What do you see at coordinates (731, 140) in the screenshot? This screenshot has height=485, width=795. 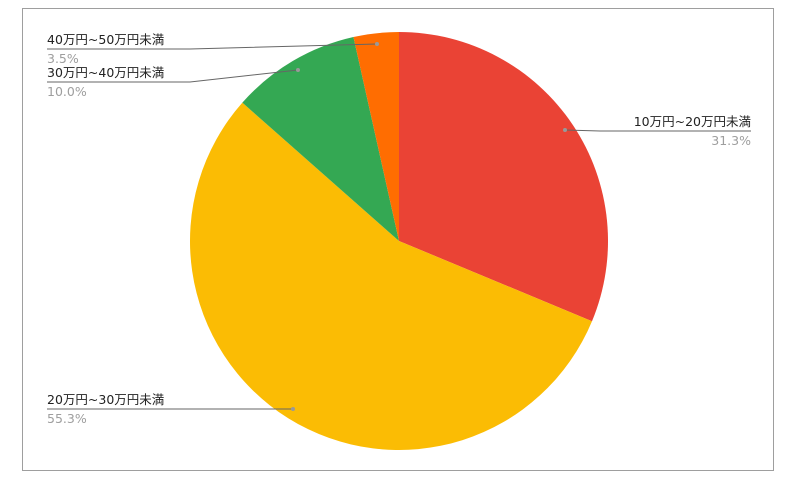 I see `slice-pct-10-20: 31.3%` at bounding box center [731, 140].